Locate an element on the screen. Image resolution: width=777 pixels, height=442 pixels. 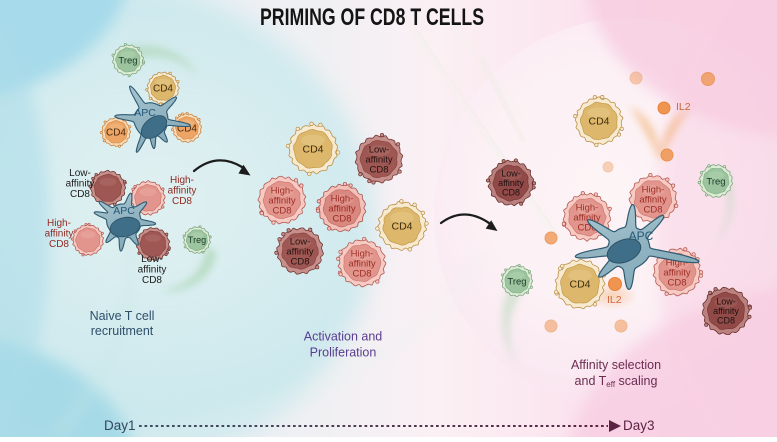
svg-text: recruitment is located at coordinates (122, 331).